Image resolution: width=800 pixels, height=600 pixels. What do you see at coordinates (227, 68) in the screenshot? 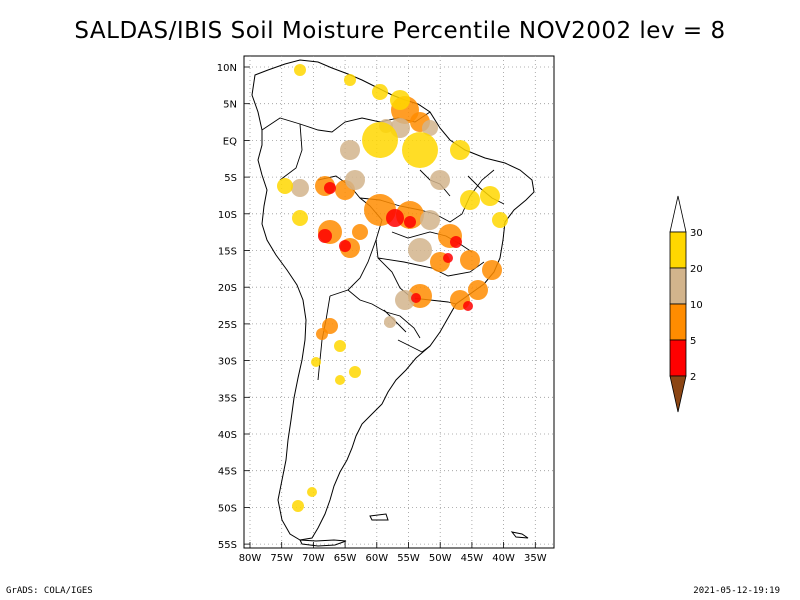
I see `lat-label-10n: 10N` at bounding box center [227, 68].